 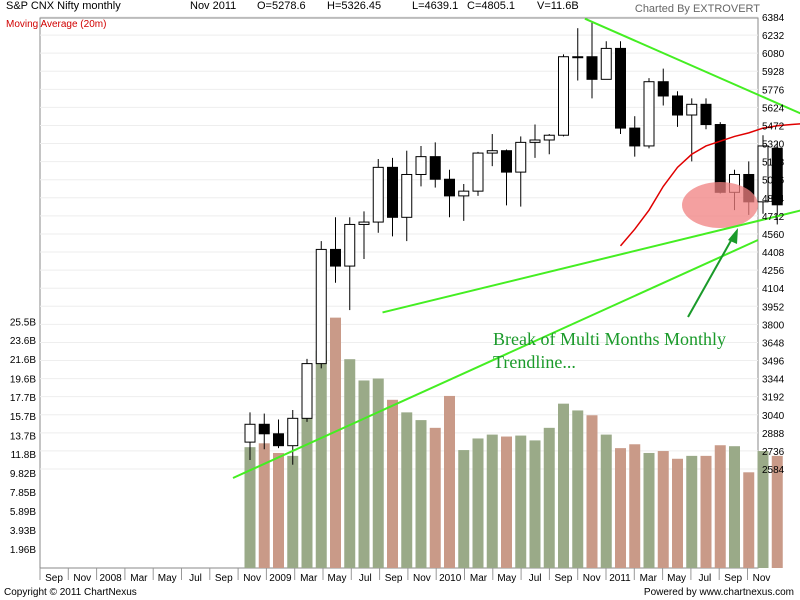 I want to click on charted-by-label: Charted By EXTROVERT, so click(x=697, y=9).